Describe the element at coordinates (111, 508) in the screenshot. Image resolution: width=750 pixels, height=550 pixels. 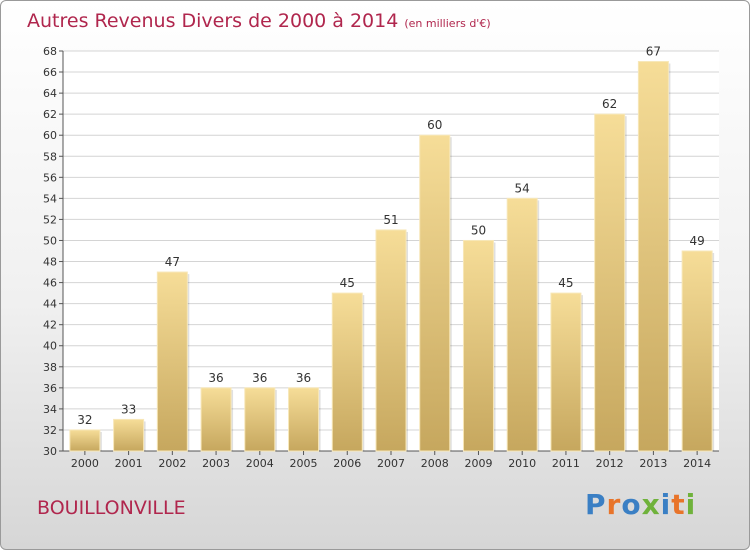
I see `place-name: BOUILLONVILLE` at that location.